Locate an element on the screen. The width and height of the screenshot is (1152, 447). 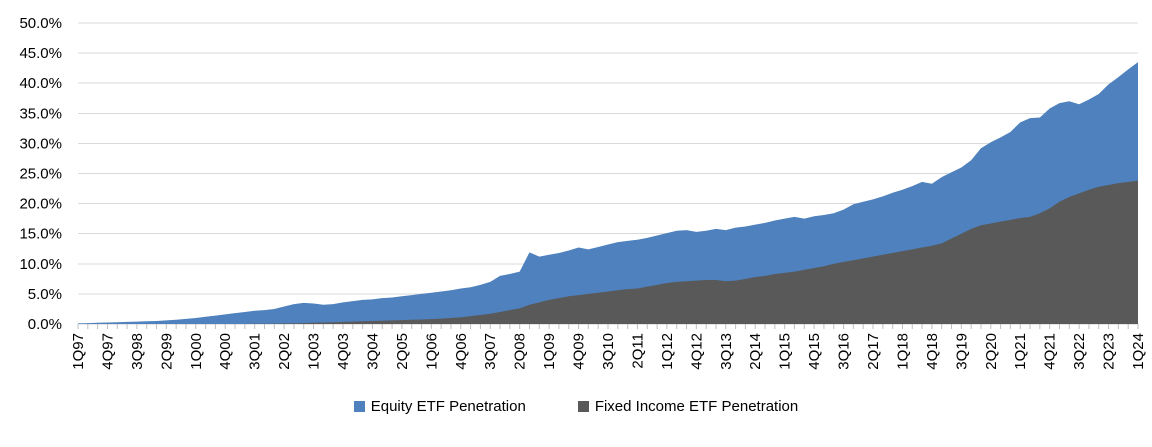
y-axis-label: 10.0% is located at coordinates (40, 264).